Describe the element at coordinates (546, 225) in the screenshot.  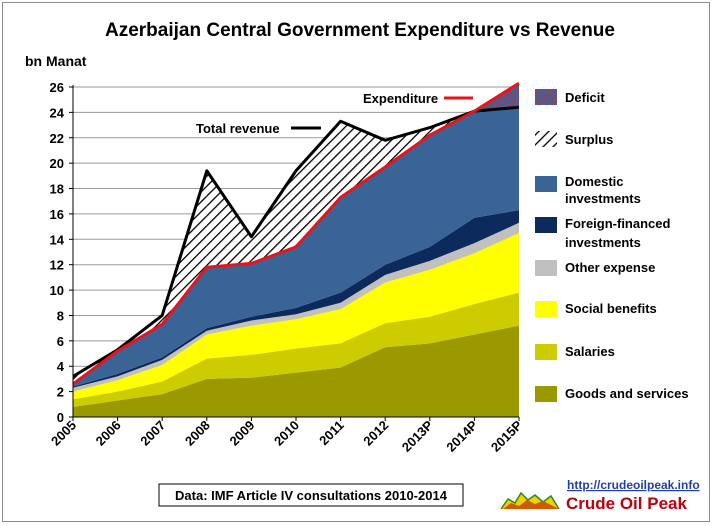
I see `legend-swatch-foreign-financed-investments` at that location.